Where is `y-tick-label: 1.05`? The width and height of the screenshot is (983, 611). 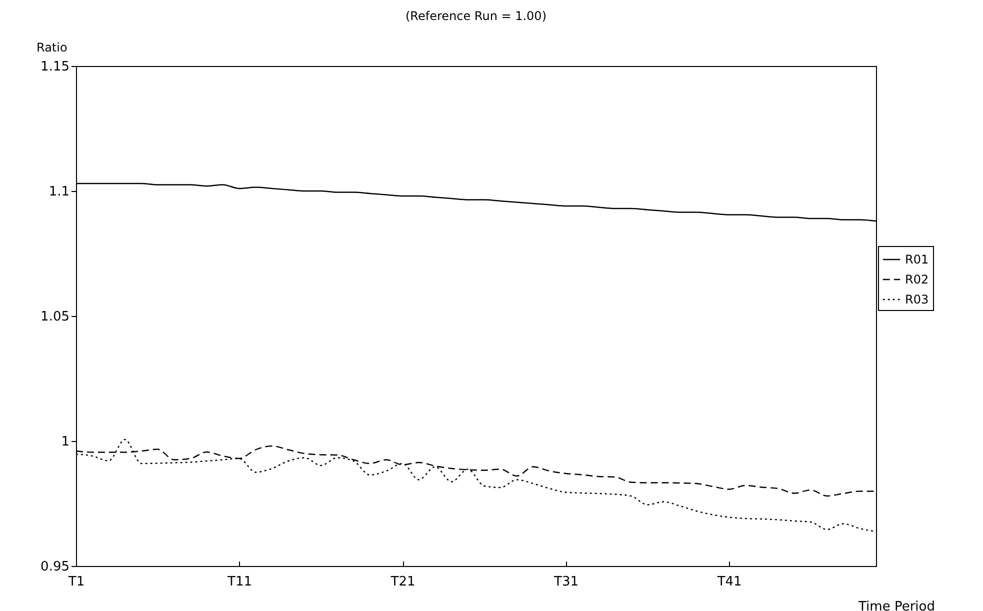 y-tick-label: 1.05 is located at coordinates (55, 317).